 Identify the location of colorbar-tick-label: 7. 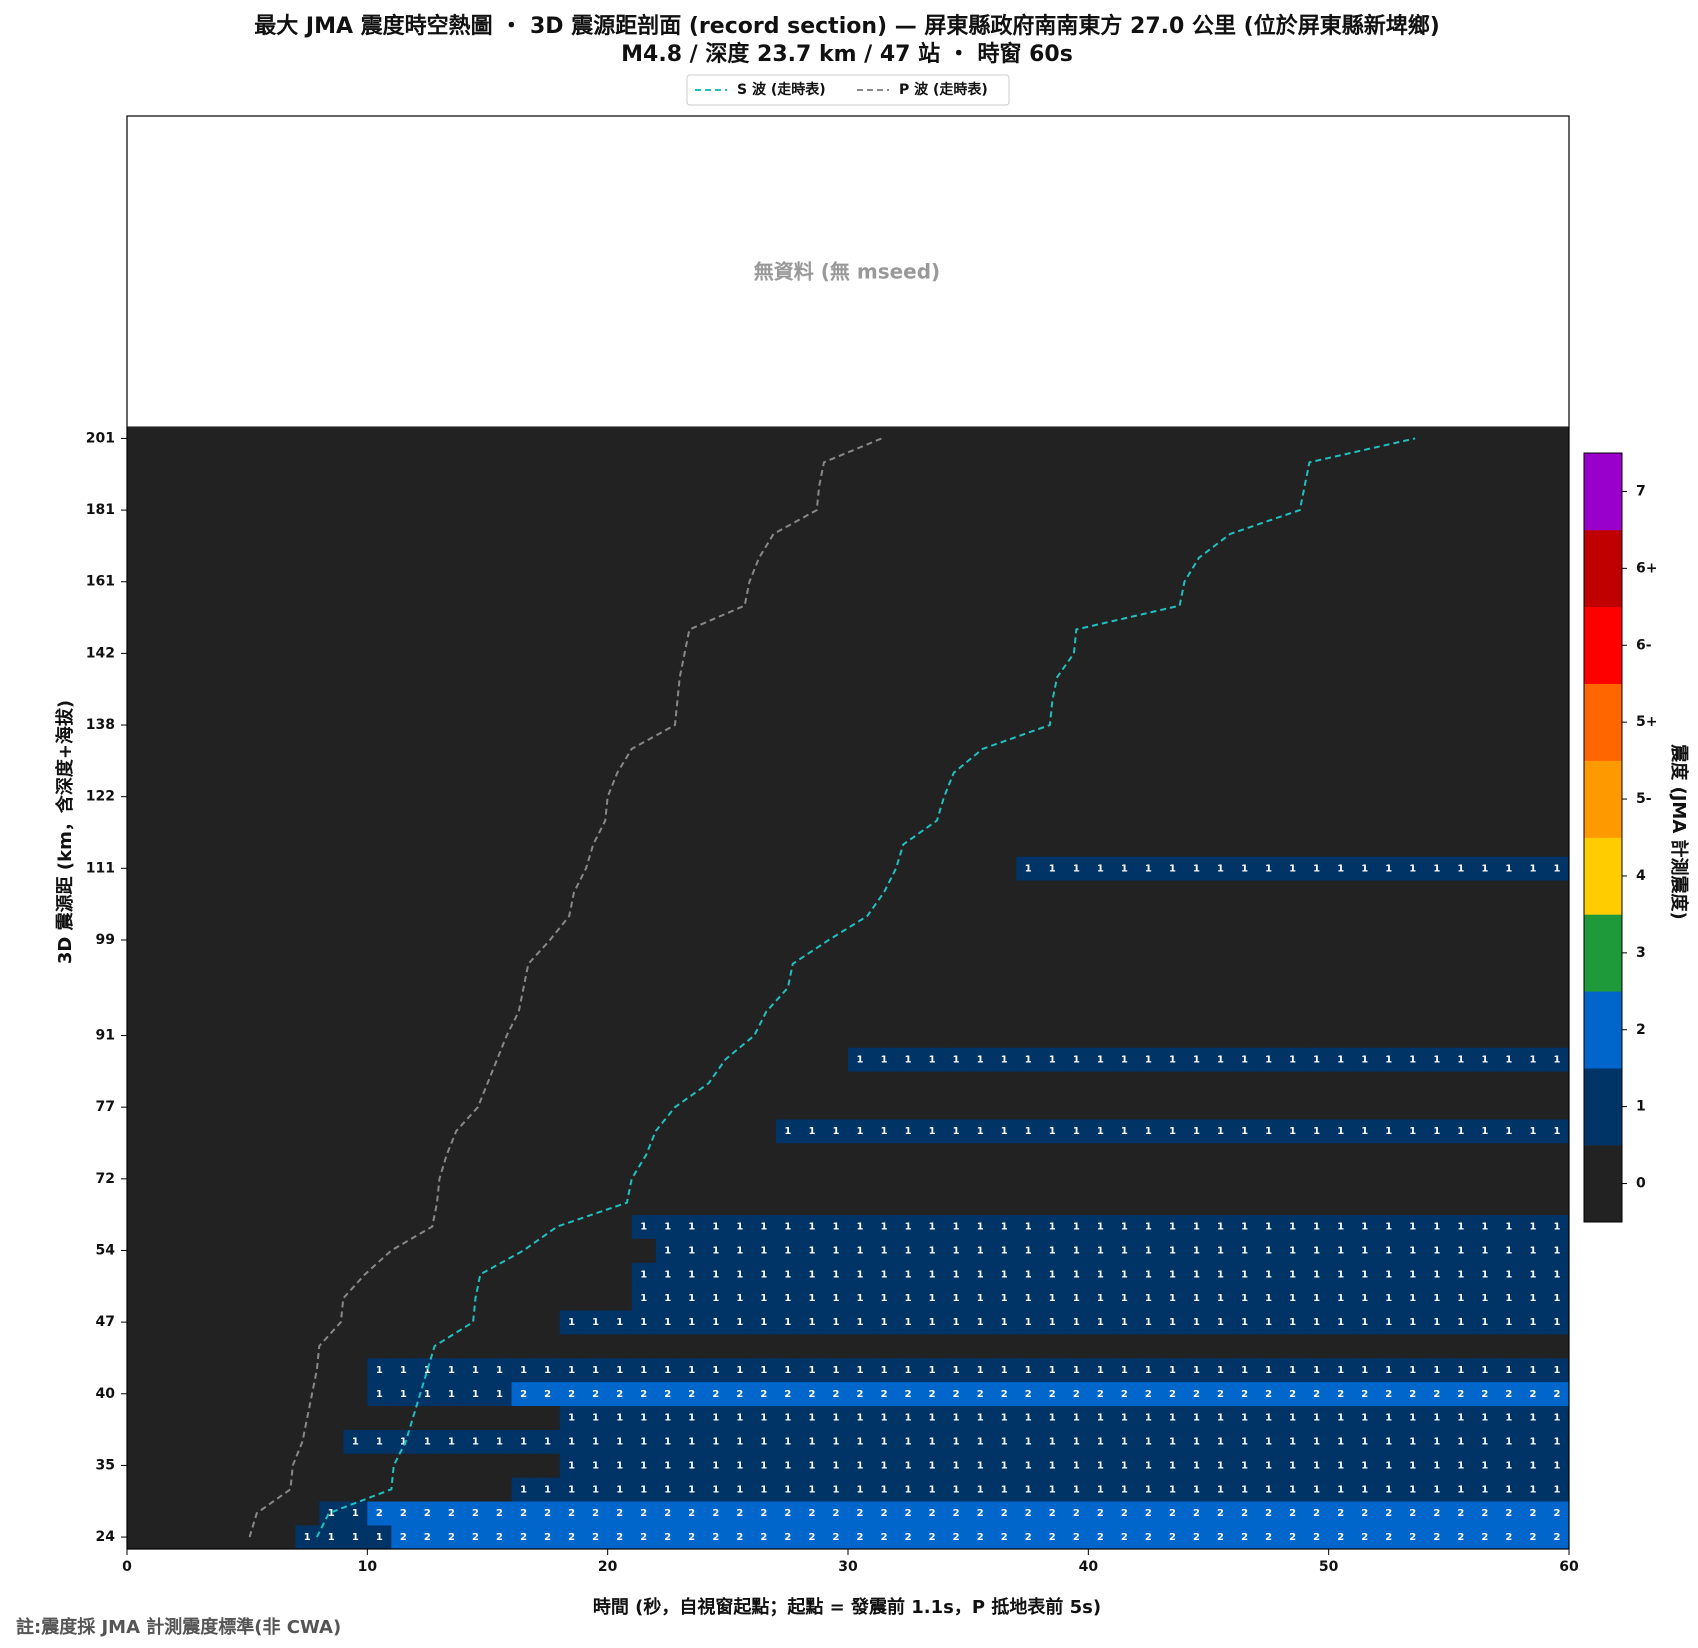
(1641, 491).